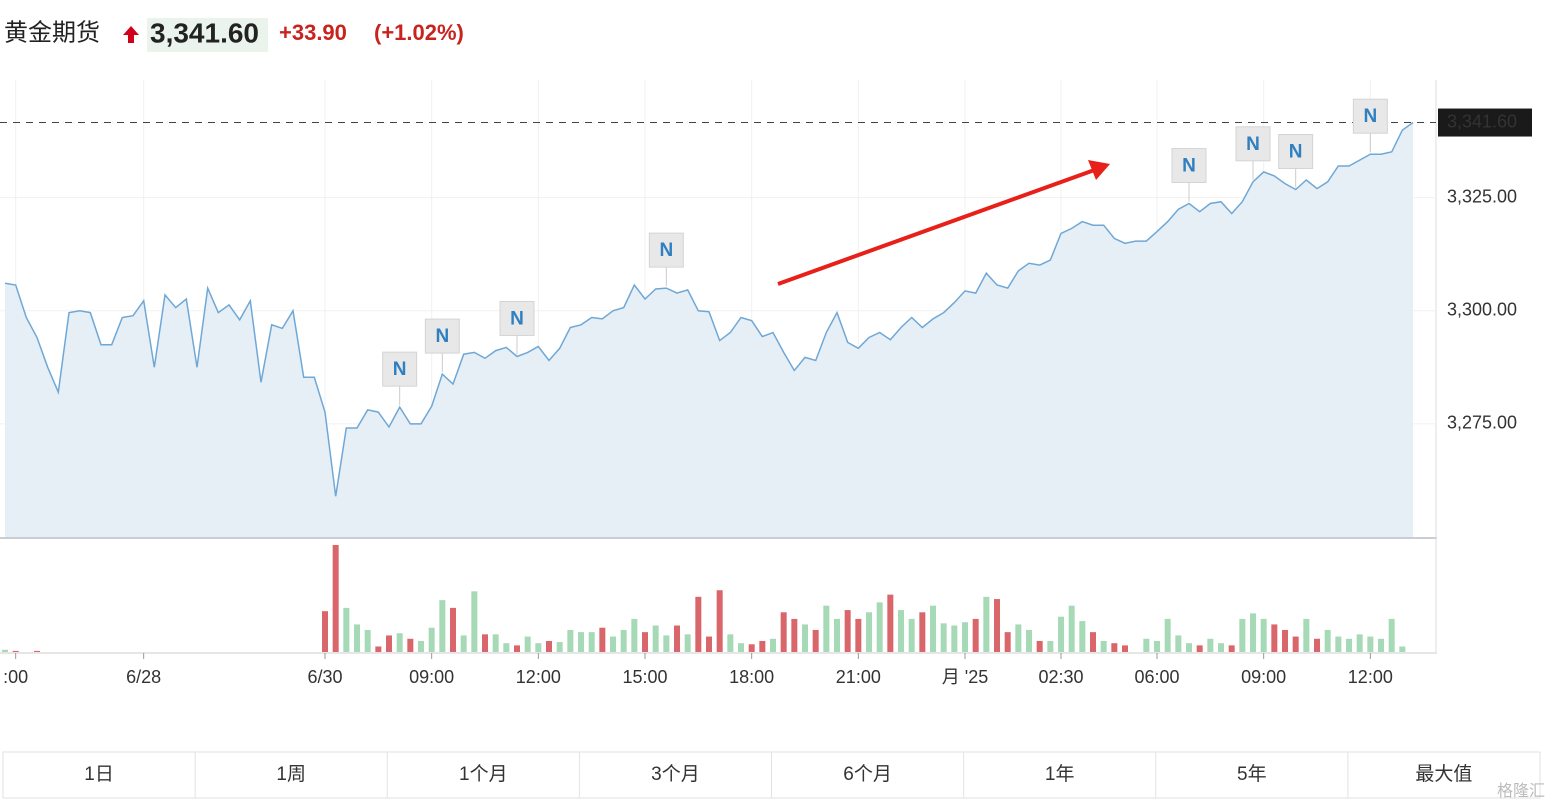  Describe the element at coordinates (1482, 423) in the screenshot. I see `y-tick-label: 3,275.00` at that location.